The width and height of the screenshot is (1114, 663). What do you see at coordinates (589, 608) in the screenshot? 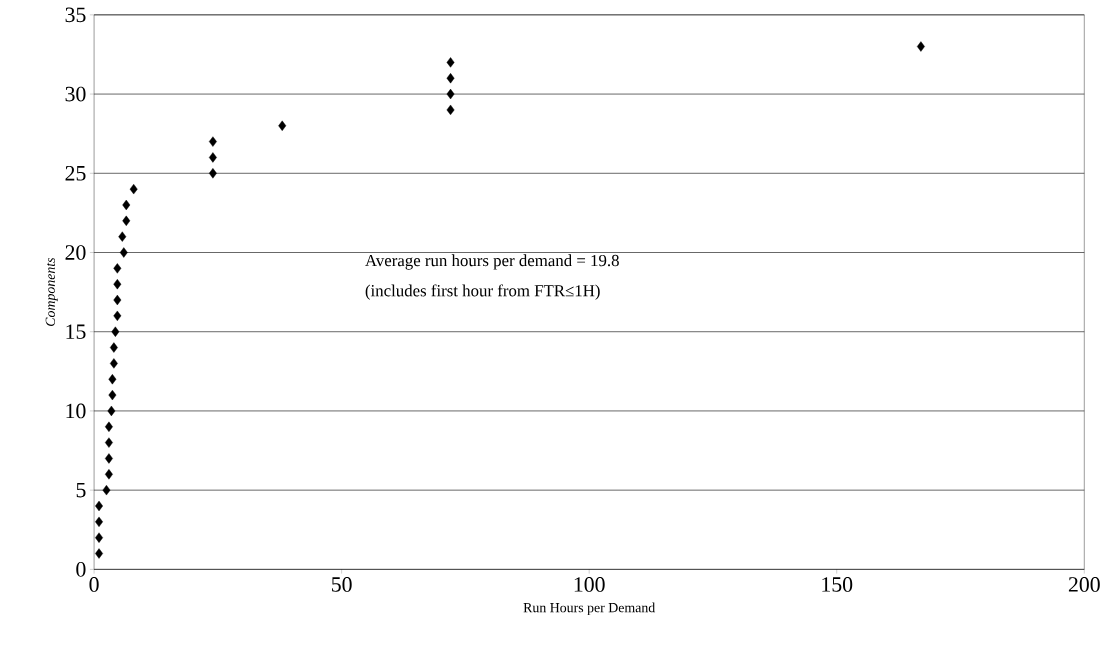
I see `x-axis-title: Run Hours per Demand` at bounding box center [589, 608].